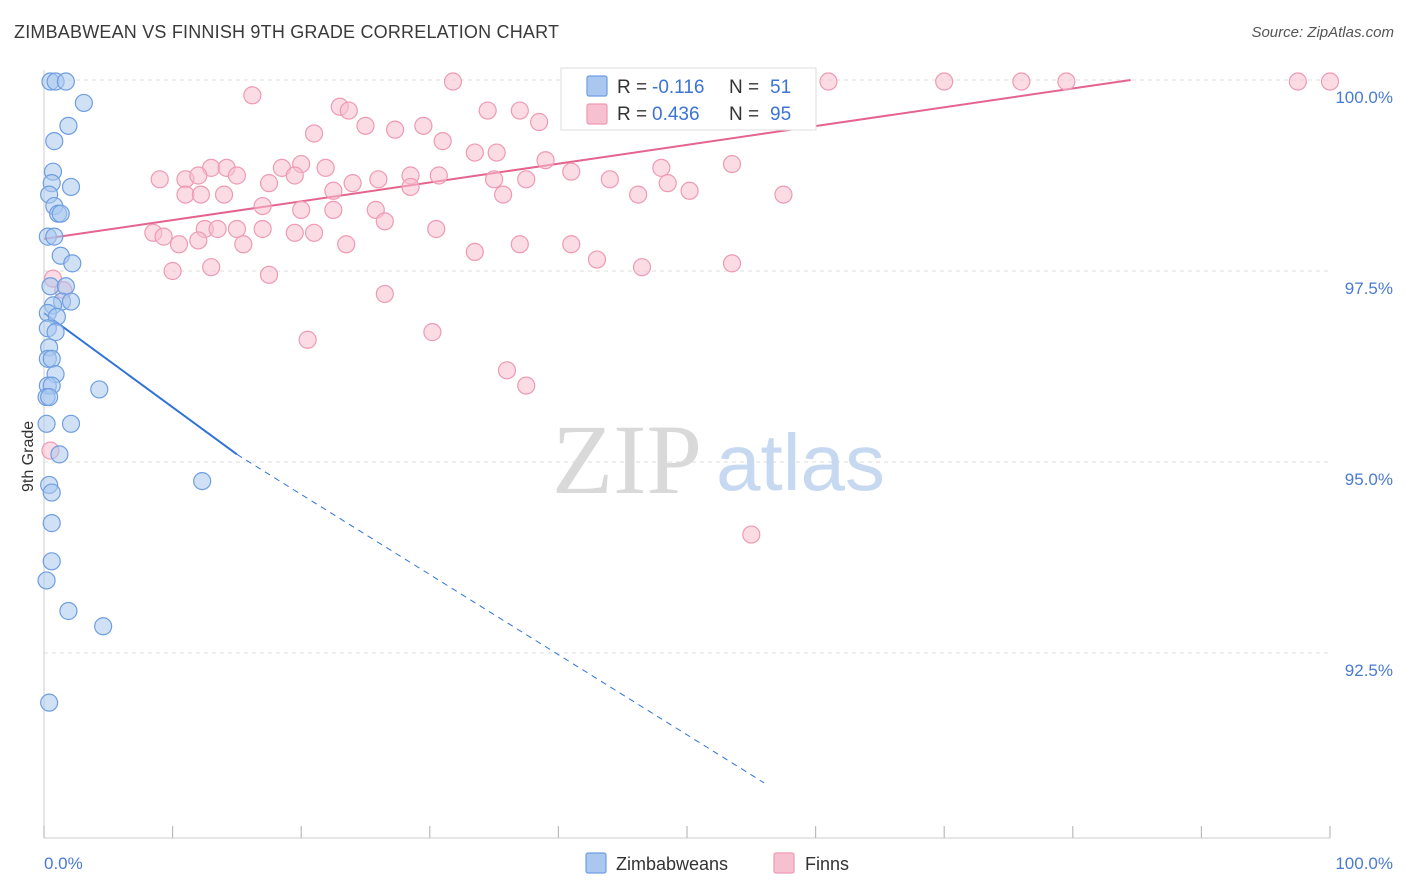  What do you see at coordinates (656, 863) in the screenshot?
I see `legend-item-zimbabweans: Zimbabweans` at bounding box center [656, 863].